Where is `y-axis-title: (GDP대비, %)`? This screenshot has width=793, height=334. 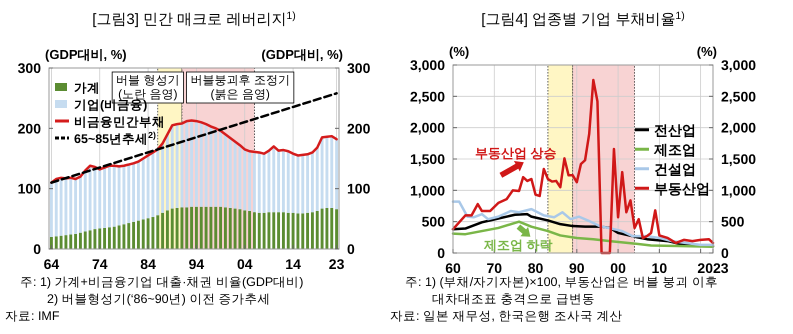 y-axis-title: (GDP대비, %) is located at coordinates (86, 54).